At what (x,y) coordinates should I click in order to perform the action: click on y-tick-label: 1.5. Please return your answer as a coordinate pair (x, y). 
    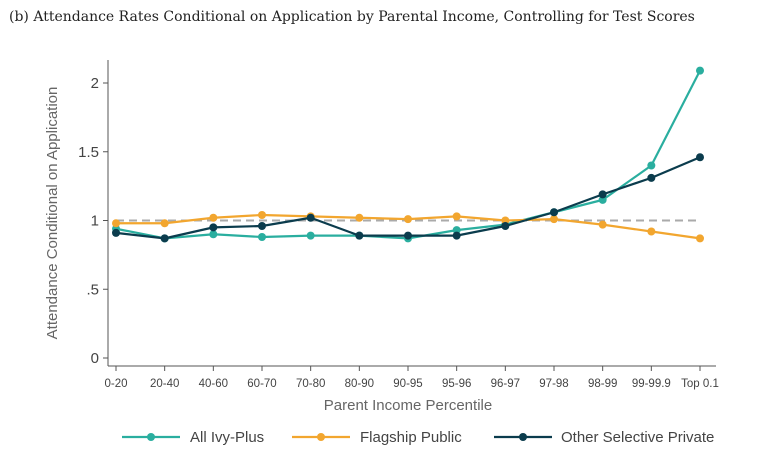
    Looking at the image, I should click on (88, 152).